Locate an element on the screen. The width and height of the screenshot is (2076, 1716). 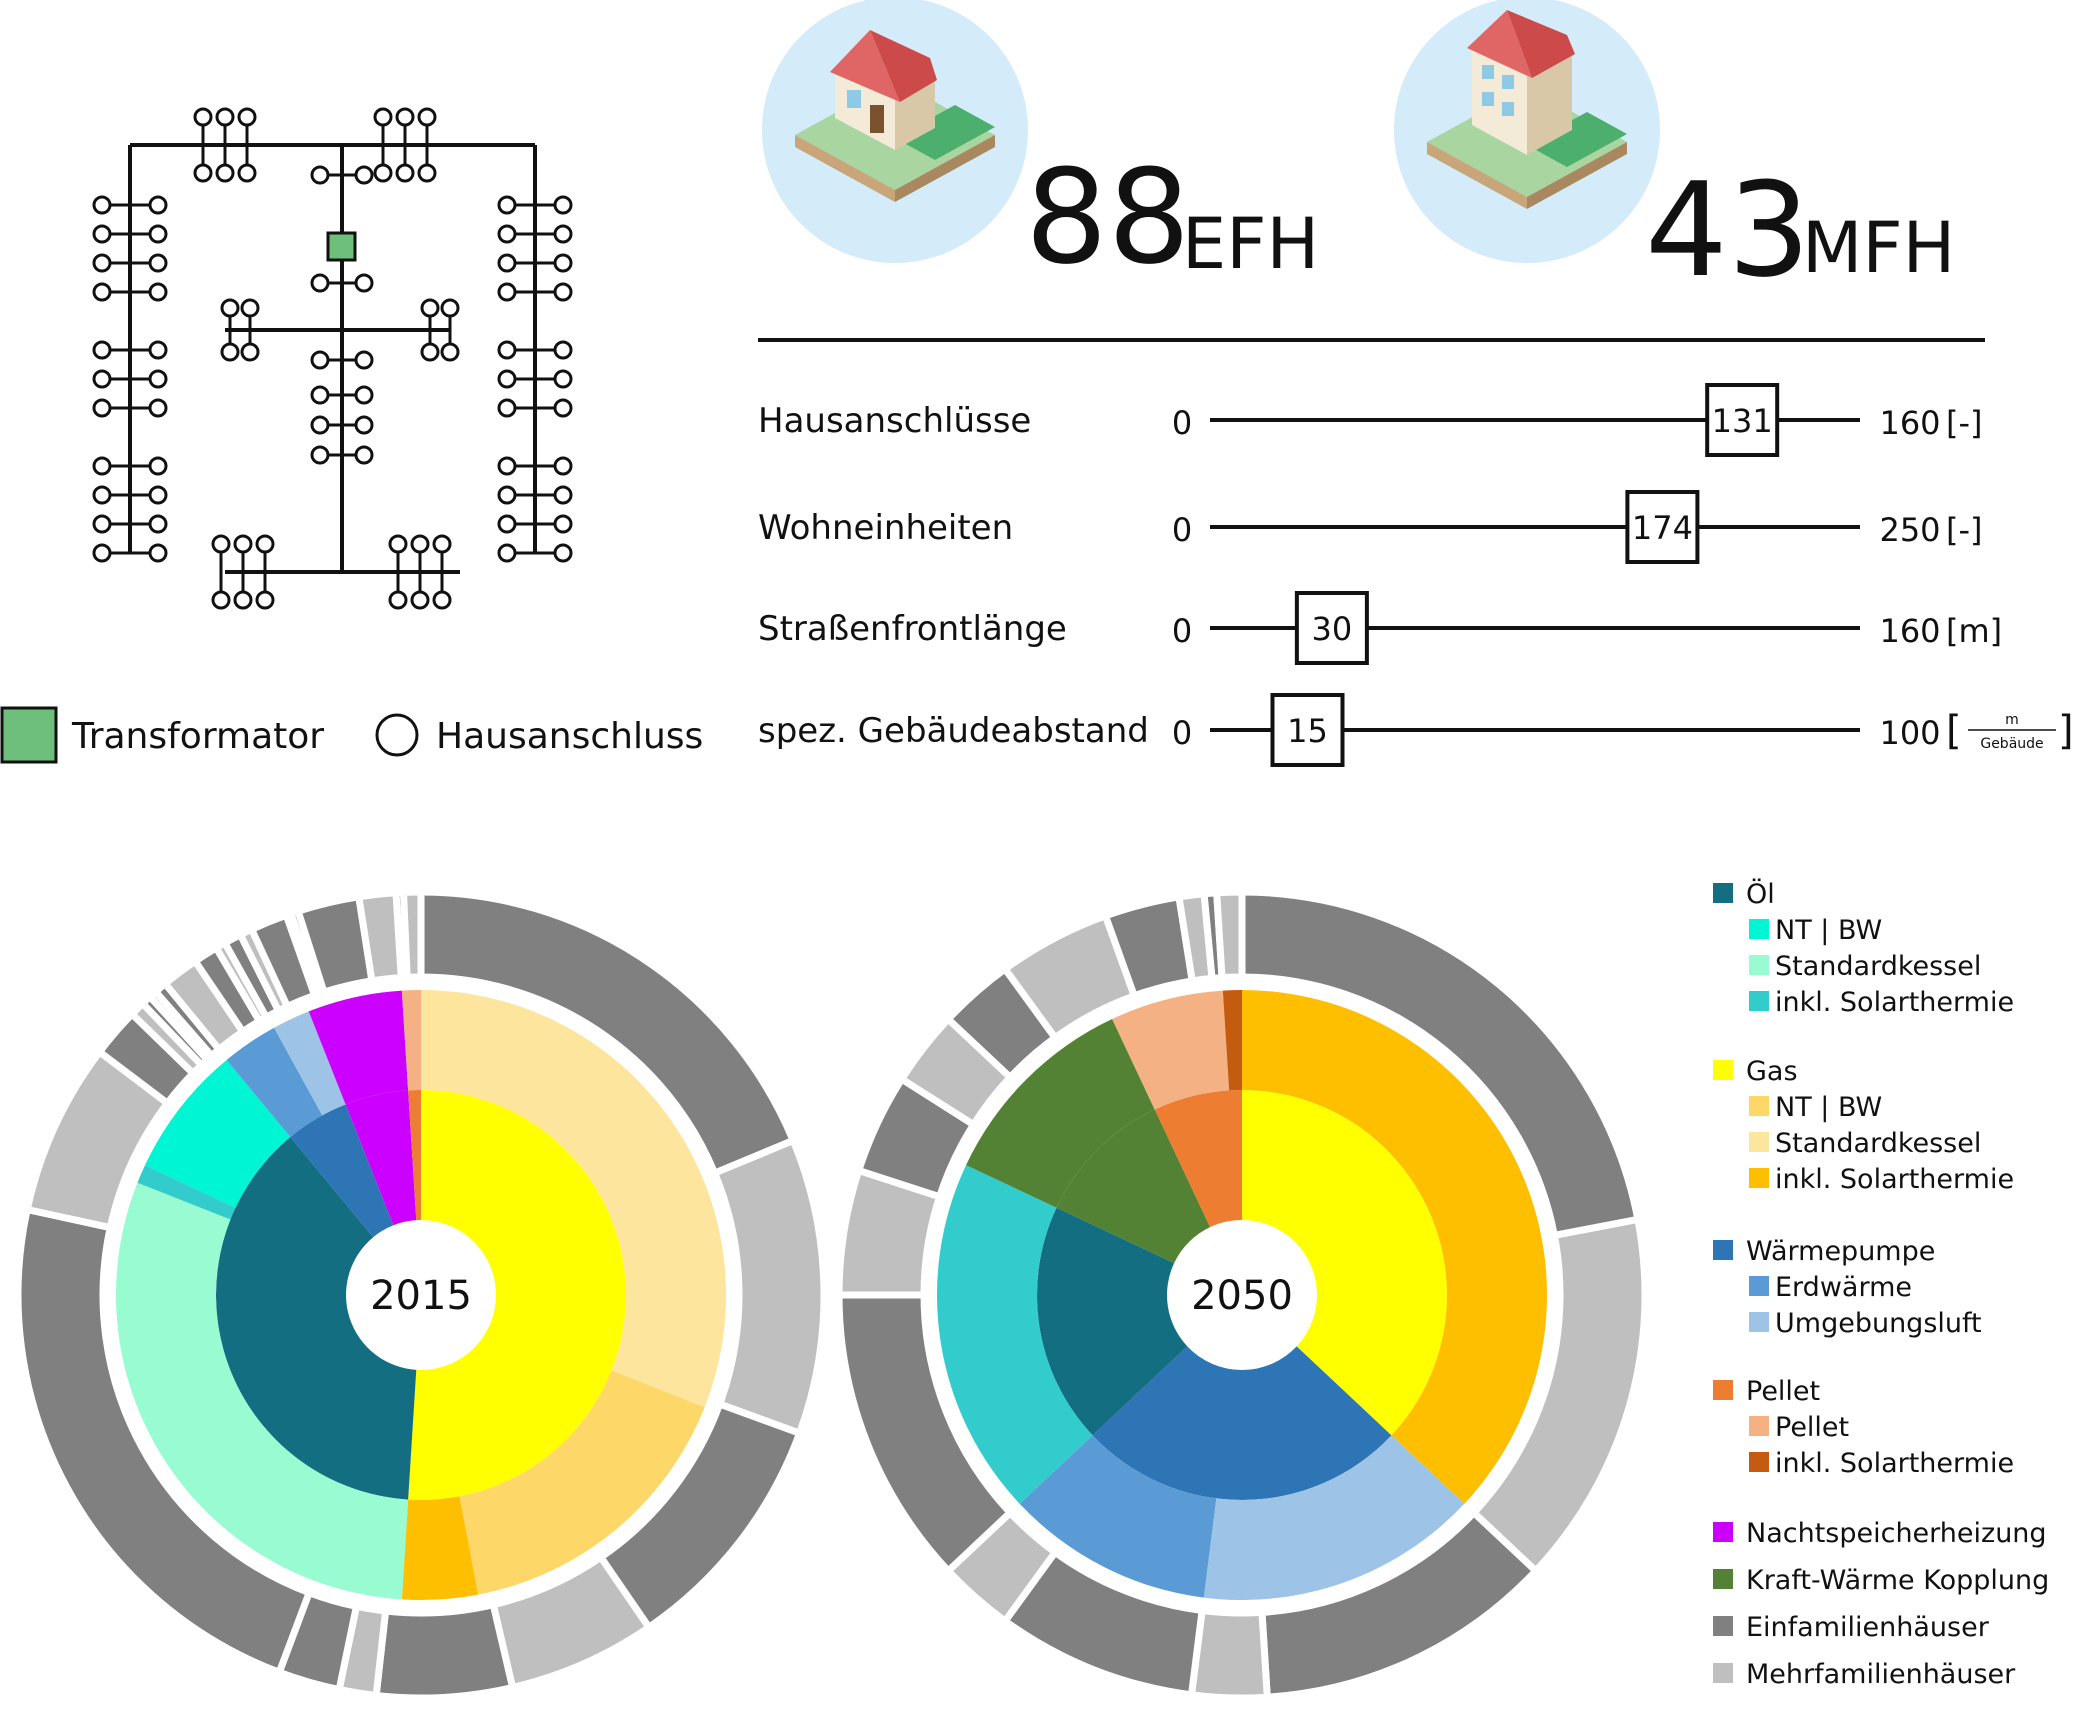
legend-group-wp: Wärmepumpe Erdwärme Umgebungsluft is located at coordinates (1847, 1287).